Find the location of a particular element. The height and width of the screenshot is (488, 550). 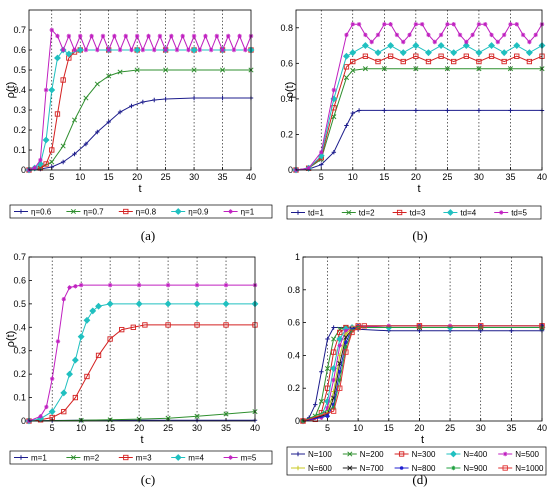

legend-item: td=2 is located at coordinates (358, 213).